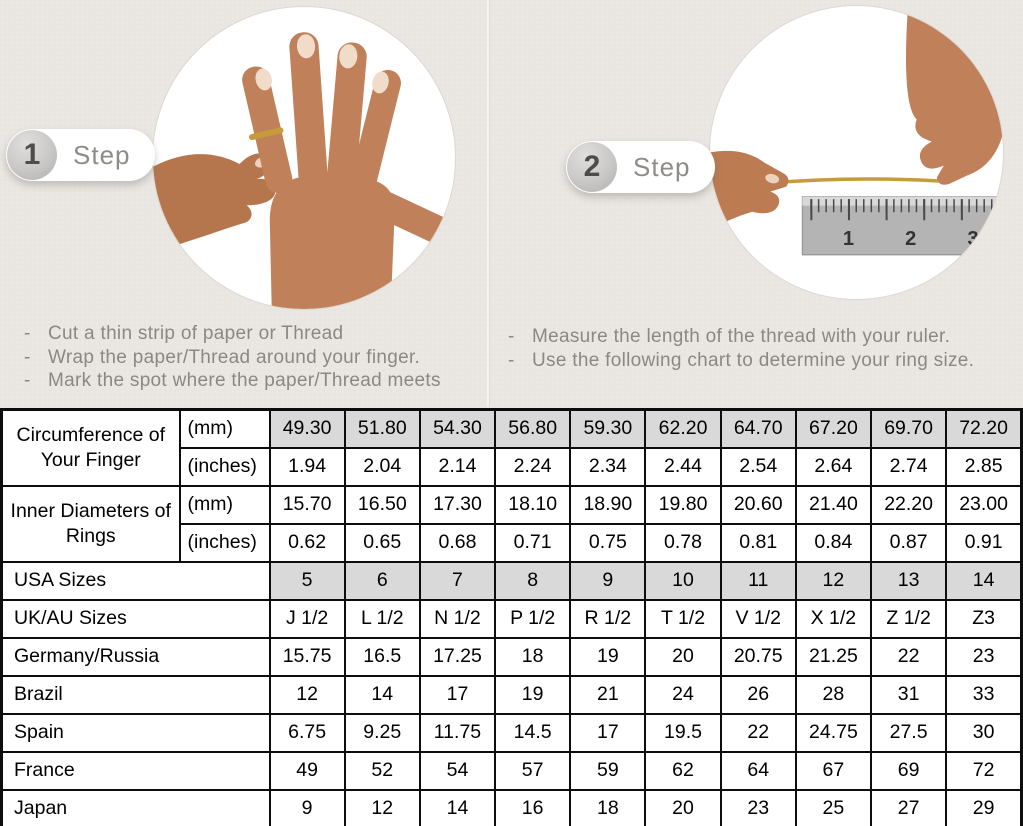  I want to click on table-cell: 54, so click(457, 770).